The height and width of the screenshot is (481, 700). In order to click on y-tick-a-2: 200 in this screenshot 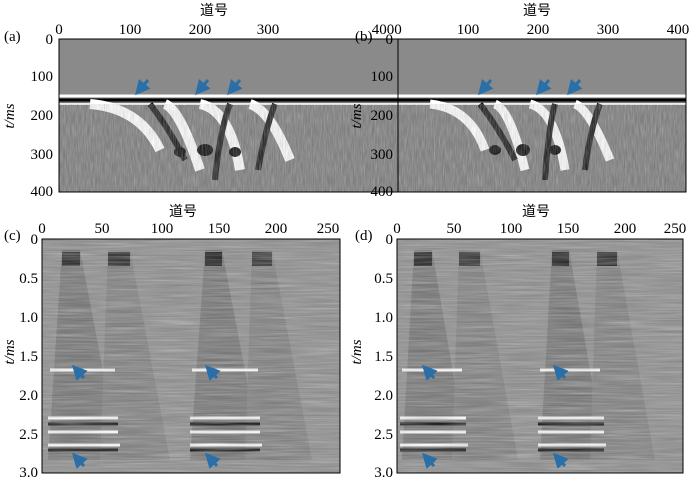, I will do `click(42, 116)`.